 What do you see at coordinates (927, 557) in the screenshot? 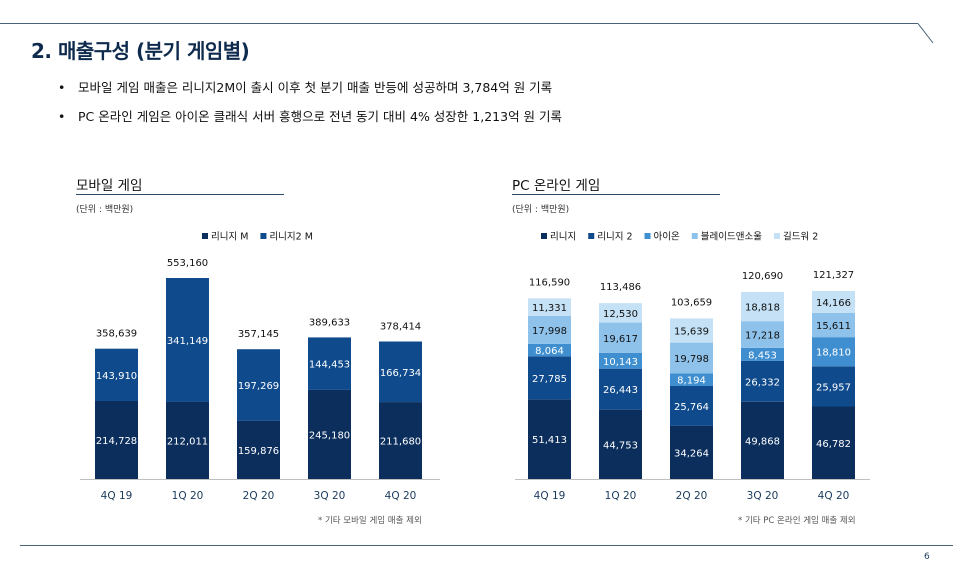
I see `page-number: 6` at bounding box center [927, 557].